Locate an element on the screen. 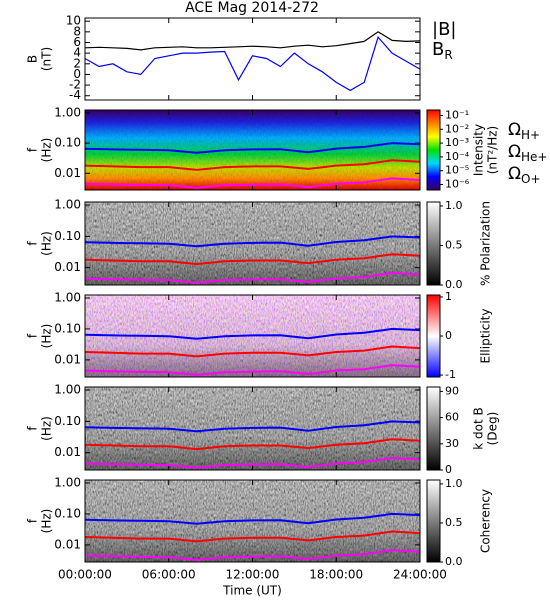 This screenshot has width=550, height=600. x-tick-label: 00:00:00 is located at coordinates (85, 575).